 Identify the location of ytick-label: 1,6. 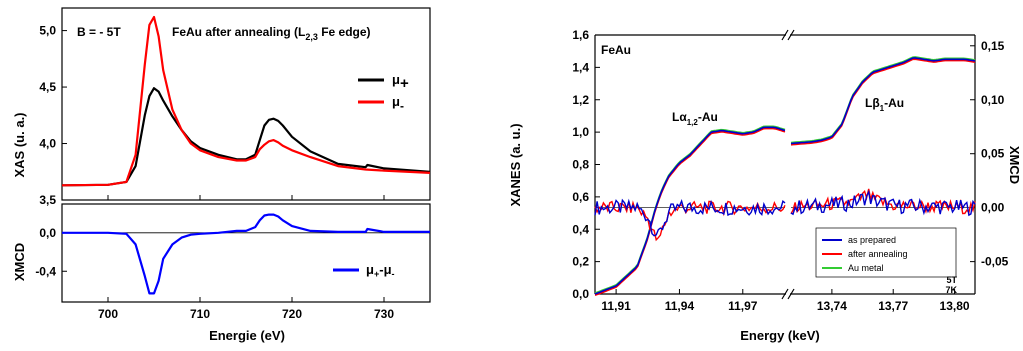
(580, 35).